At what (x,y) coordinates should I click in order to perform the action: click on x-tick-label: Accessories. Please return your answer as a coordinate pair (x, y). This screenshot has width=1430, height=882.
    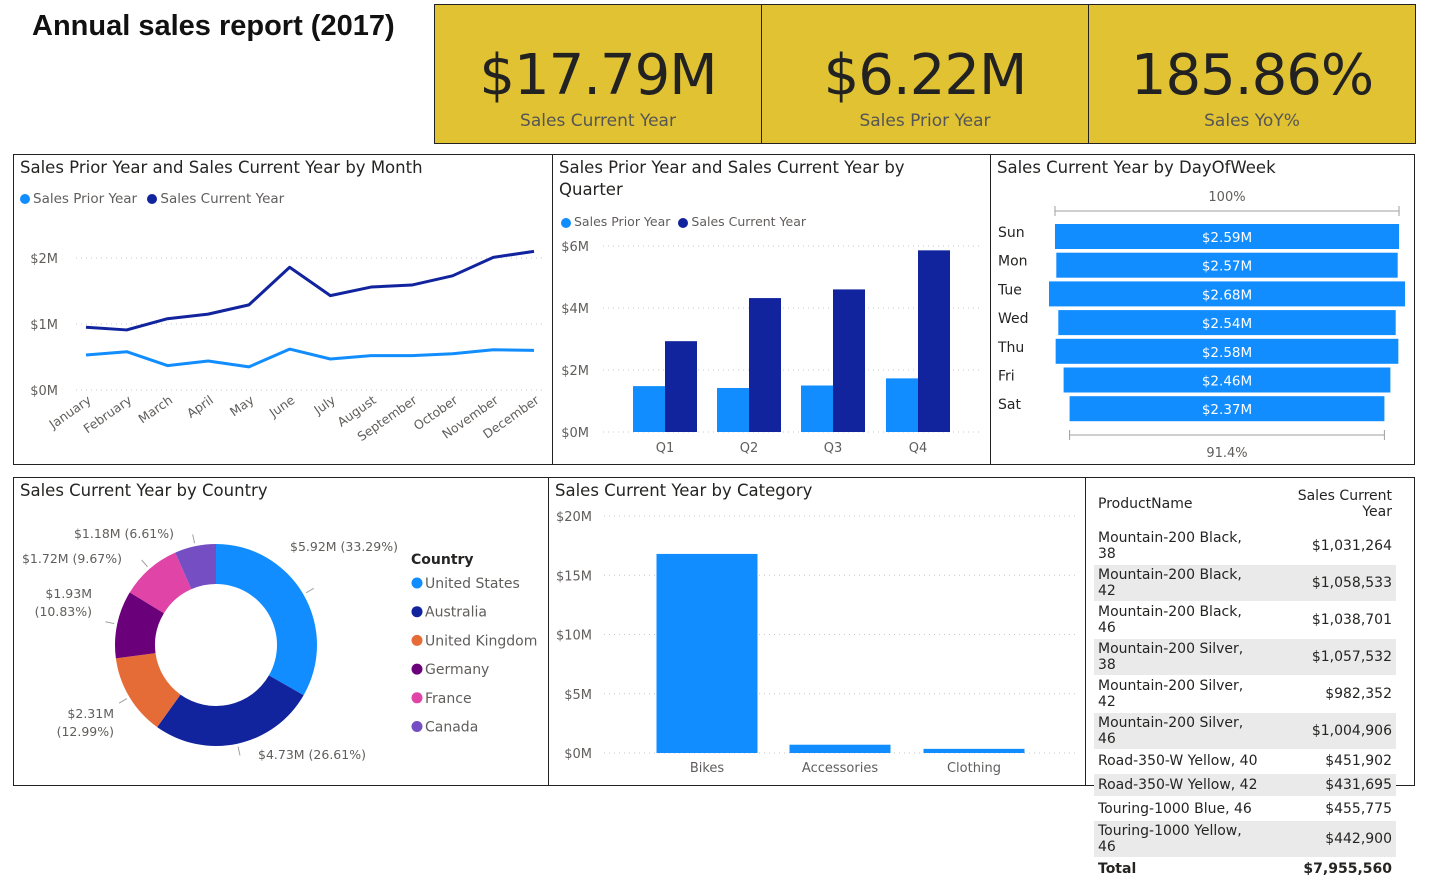
    Looking at the image, I should click on (840, 768).